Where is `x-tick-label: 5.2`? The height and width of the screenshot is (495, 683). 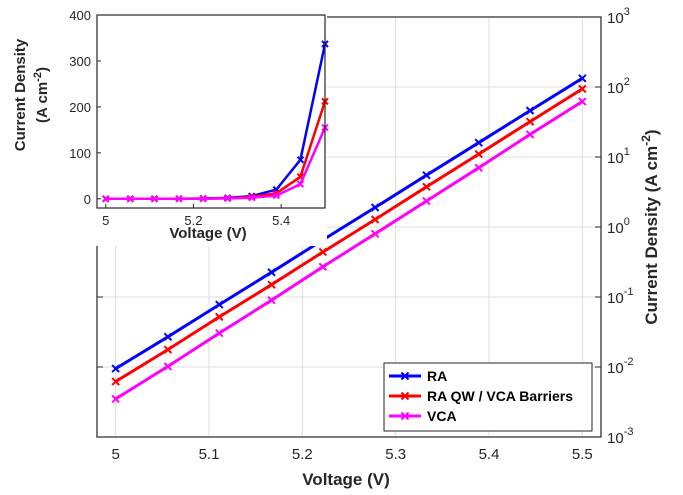
x-tick-label: 5.2 is located at coordinates (302, 454).